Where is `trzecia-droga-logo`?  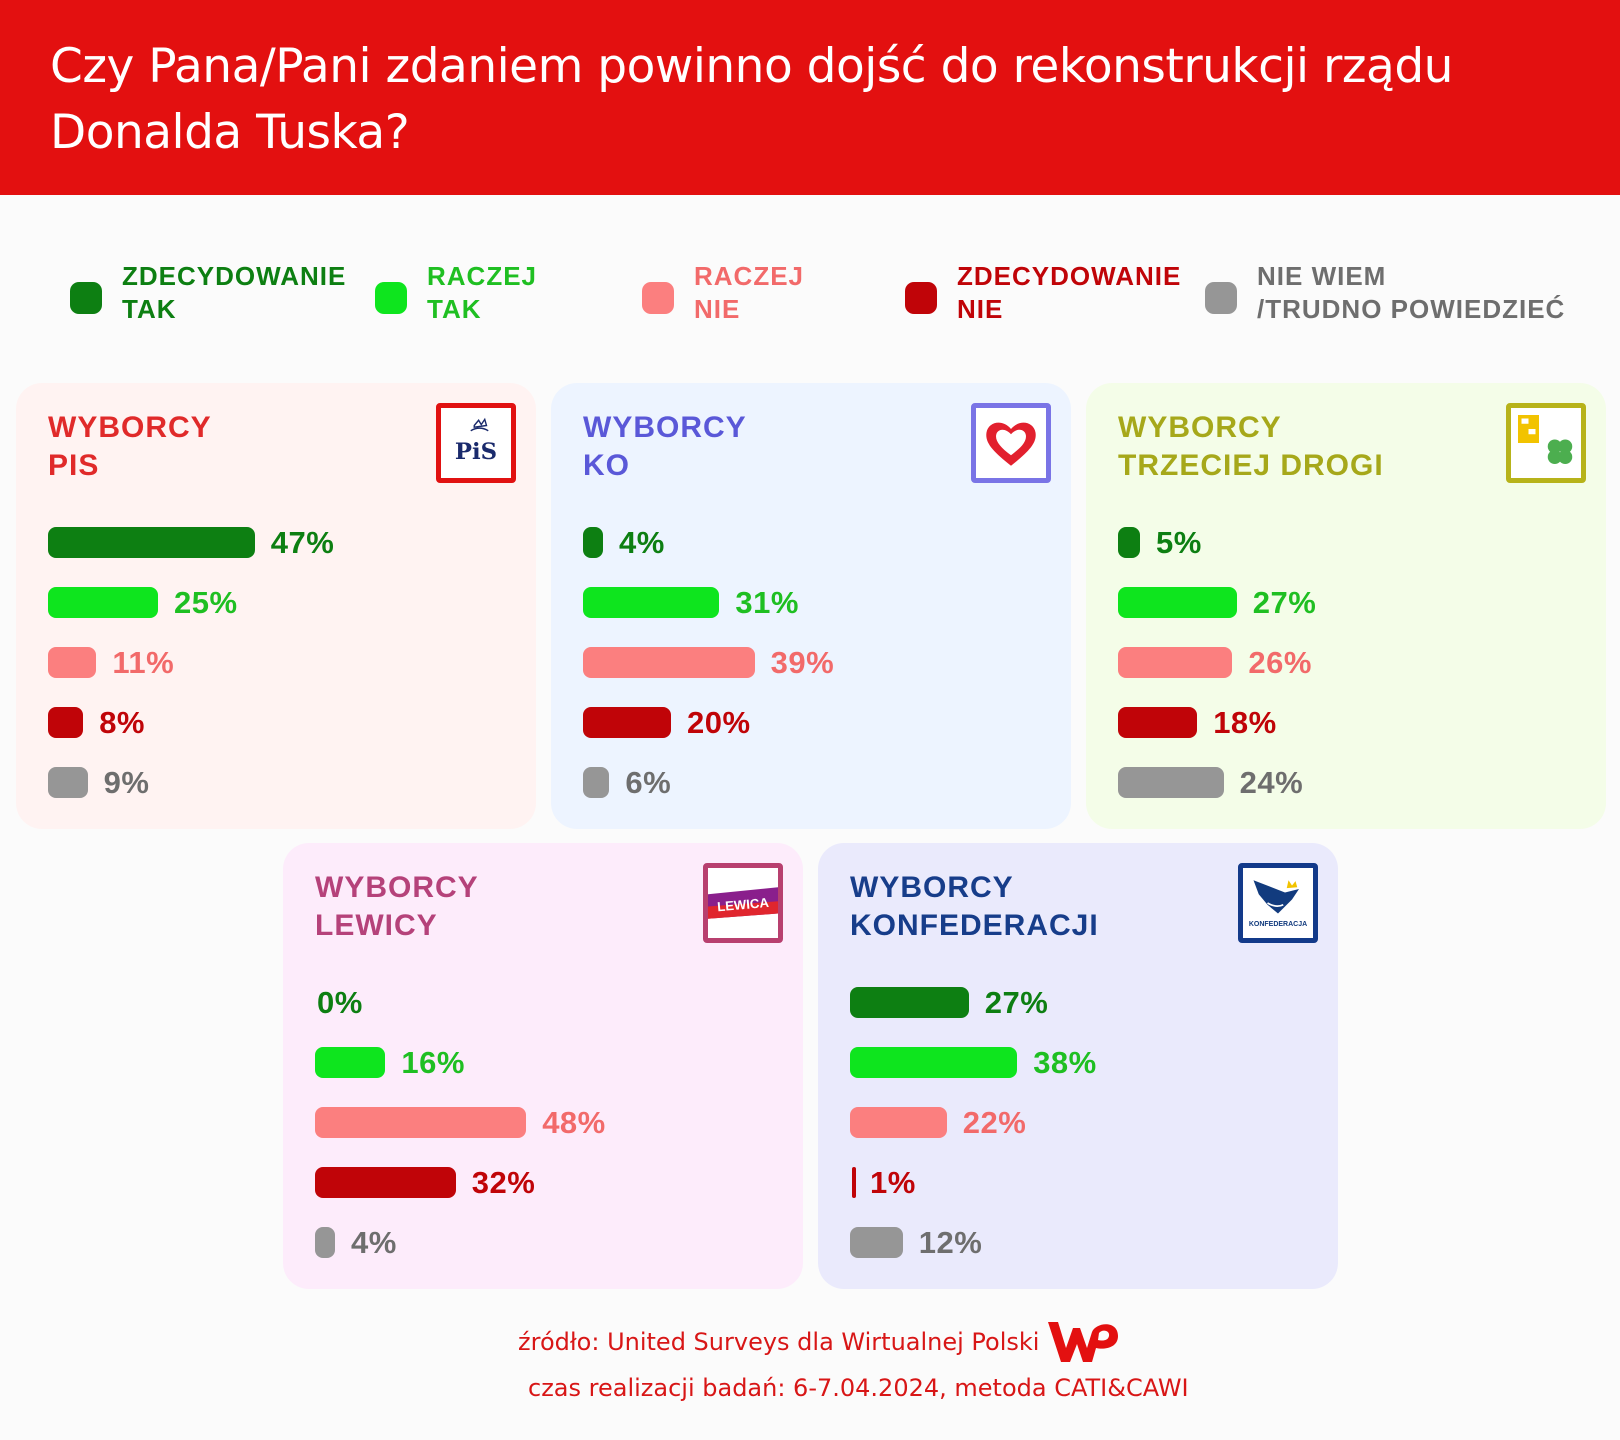 trzecia-droga-logo is located at coordinates (1546, 443).